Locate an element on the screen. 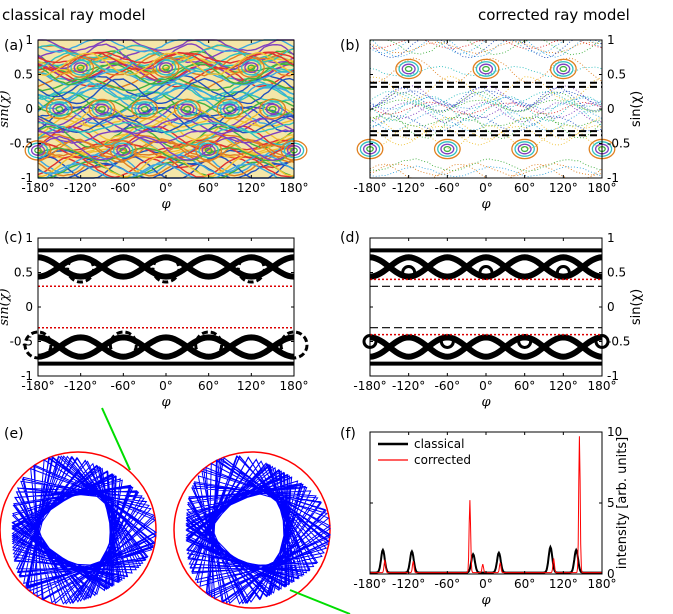 This screenshot has height=614, width=673. ray-trajectory is located at coordinates (258, 530).